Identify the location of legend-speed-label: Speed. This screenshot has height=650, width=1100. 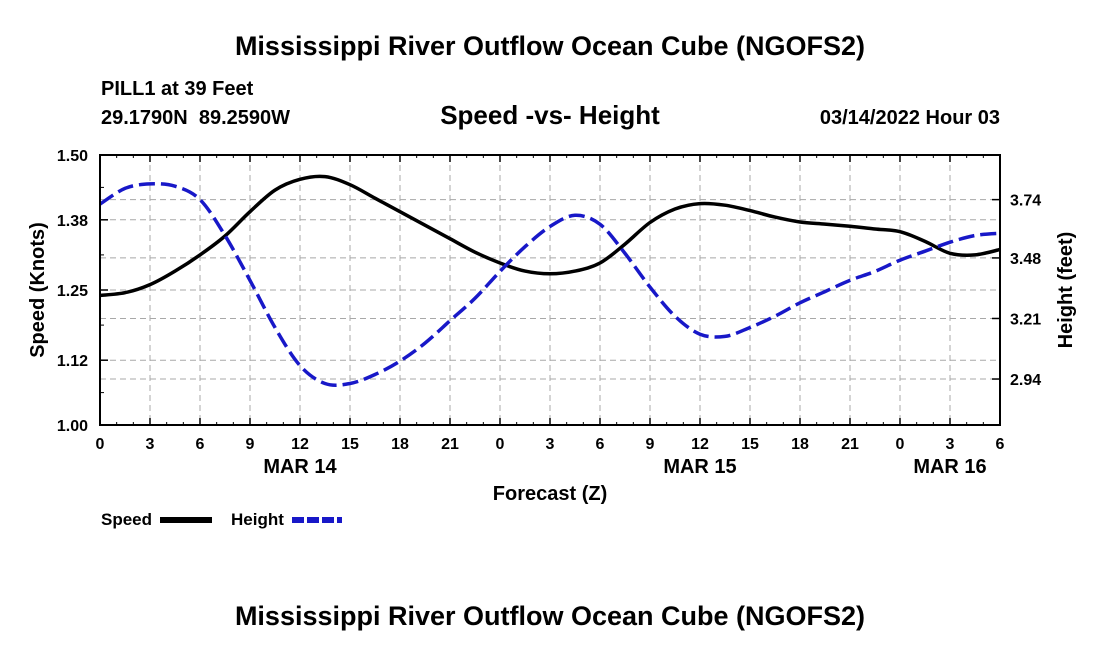
(126, 519).